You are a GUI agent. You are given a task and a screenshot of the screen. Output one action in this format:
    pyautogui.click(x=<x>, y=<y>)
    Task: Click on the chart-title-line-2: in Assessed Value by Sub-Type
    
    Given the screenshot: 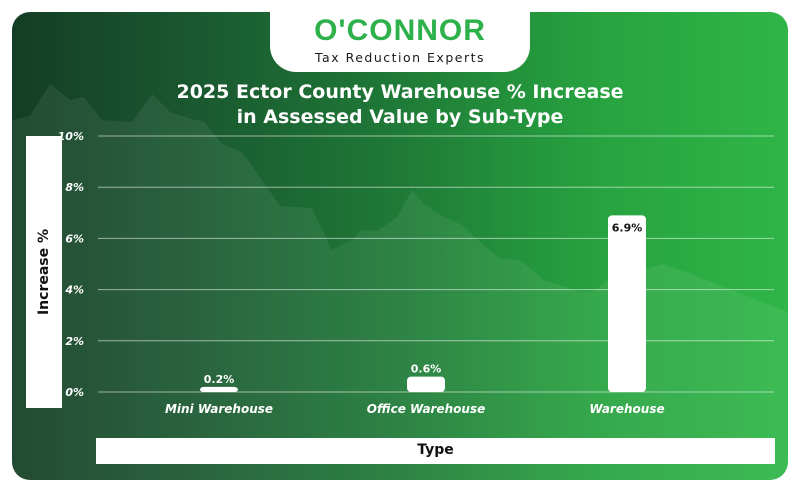 What is the action you would take?
    pyautogui.click(x=400, y=117)
    